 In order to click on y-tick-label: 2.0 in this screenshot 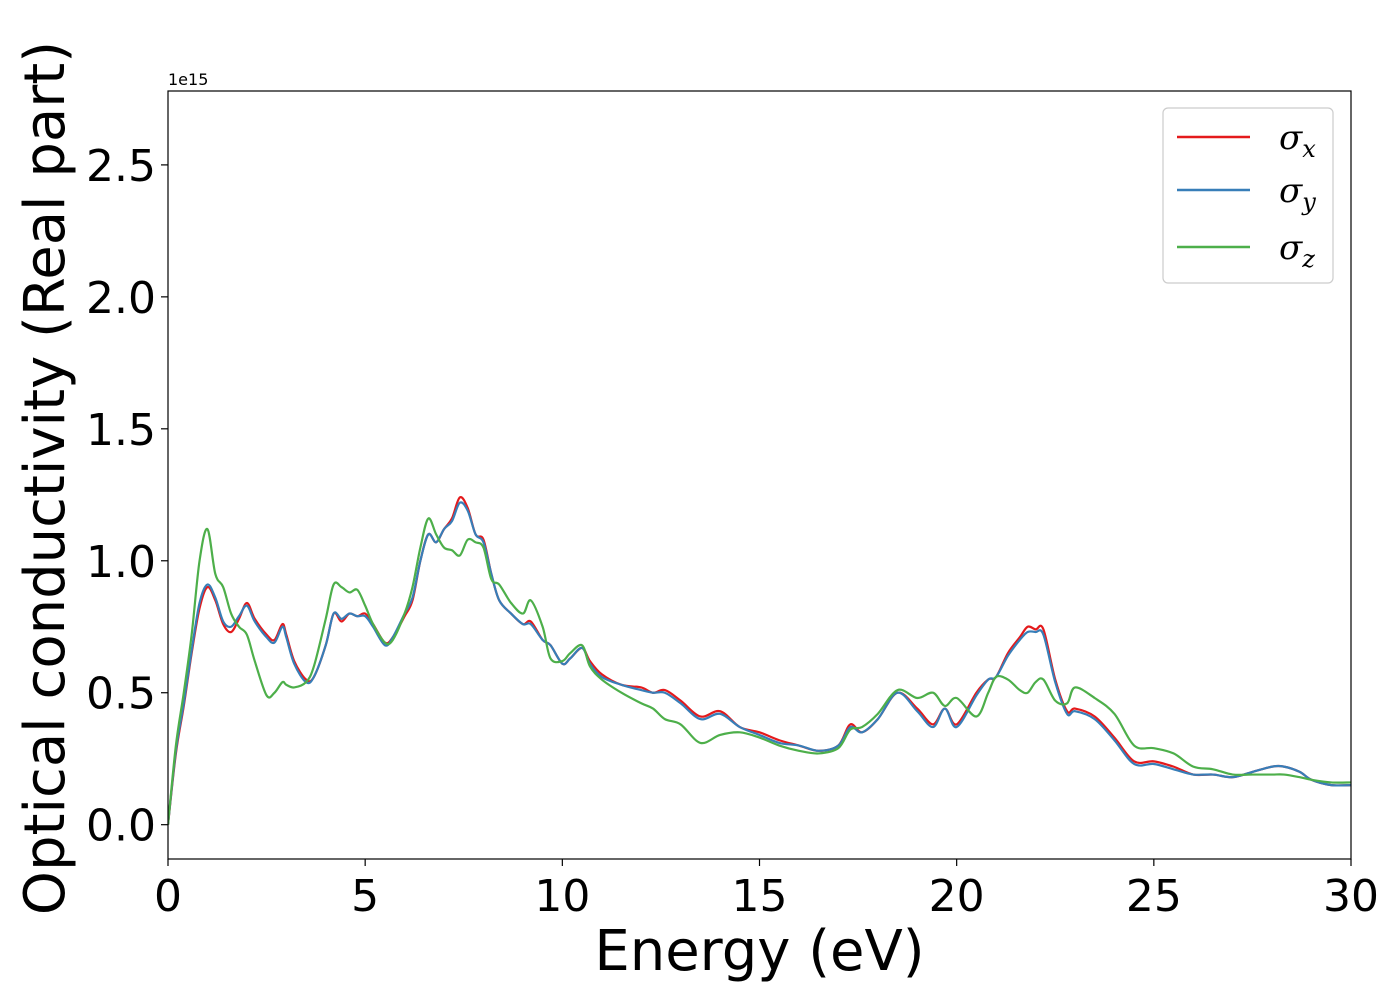, I will do `click(121, 298)`.